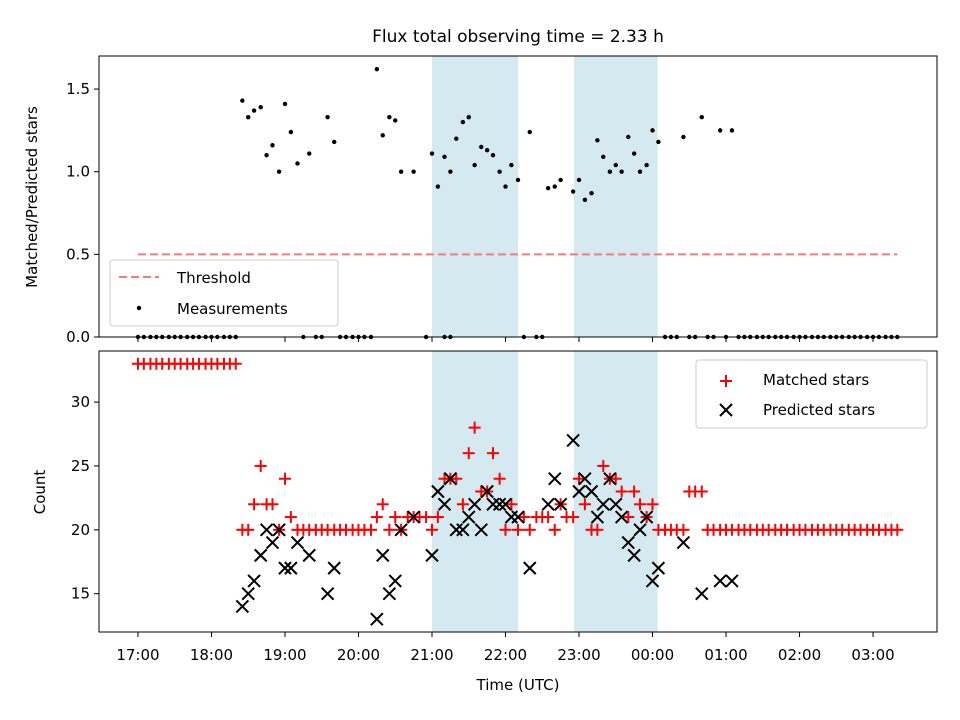 The width and height of the screenshot is (960, 720). What do you see at coordinates (578, 655) in the screenshot?
I see `x-tick-label: 23:00` at bounding box center [578, 655].